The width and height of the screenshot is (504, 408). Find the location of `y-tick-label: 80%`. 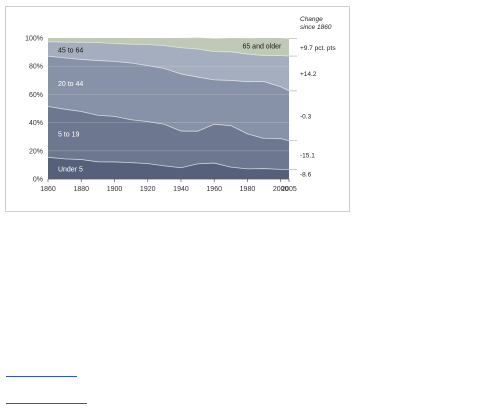

y-tick-label: 80% is located at coordinates (36, 67).